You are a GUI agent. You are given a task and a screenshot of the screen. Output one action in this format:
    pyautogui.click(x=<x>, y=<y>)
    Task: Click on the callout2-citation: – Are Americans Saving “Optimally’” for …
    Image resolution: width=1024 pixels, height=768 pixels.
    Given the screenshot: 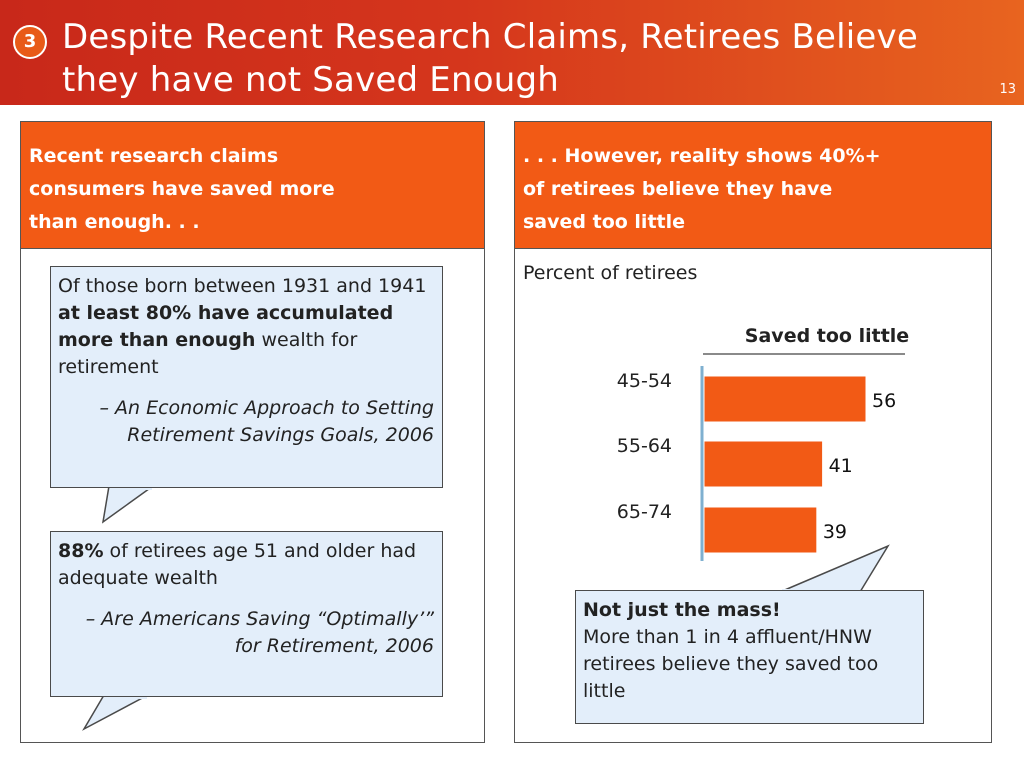 What is the action you would take?
    pyautogui.click(x=259, y=632)
    